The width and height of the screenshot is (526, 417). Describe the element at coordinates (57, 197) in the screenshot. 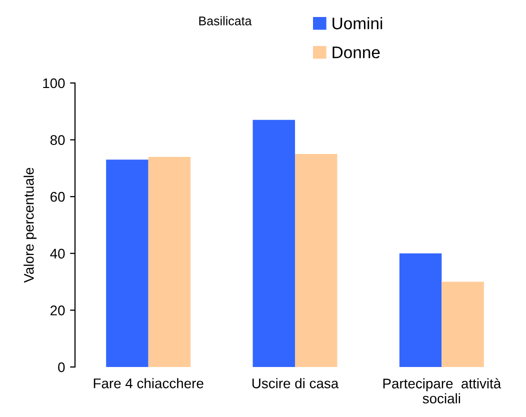

I see `y-tick-label: 60` at that location.